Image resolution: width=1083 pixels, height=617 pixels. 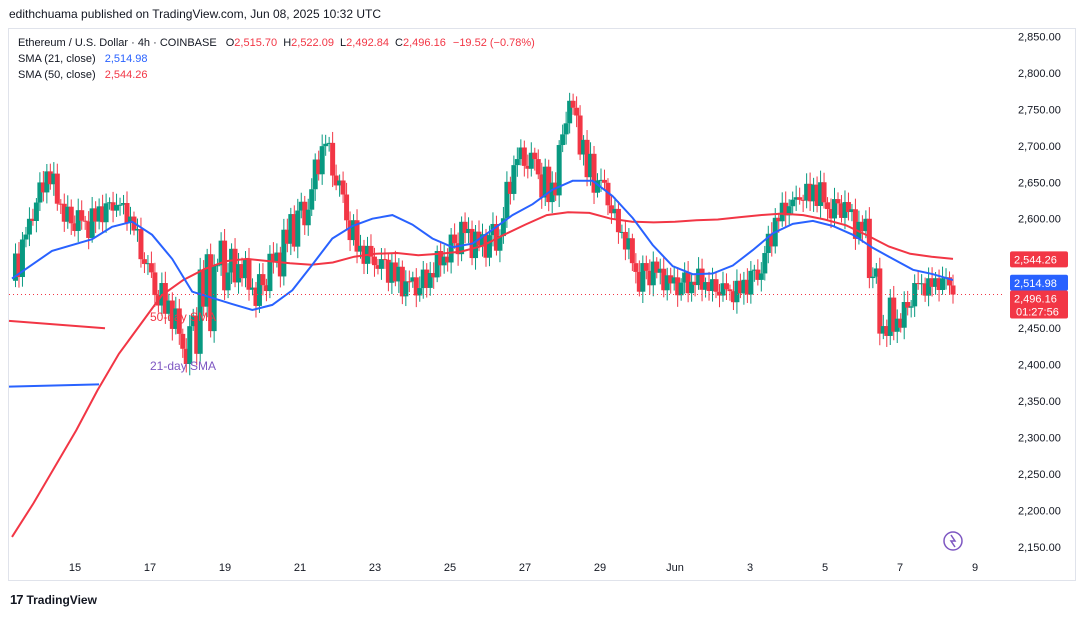 What do you see at coordinates (312, 43) in the screenshot?
I see `high-value: 2,522.09` at bounding box center [312, 43].